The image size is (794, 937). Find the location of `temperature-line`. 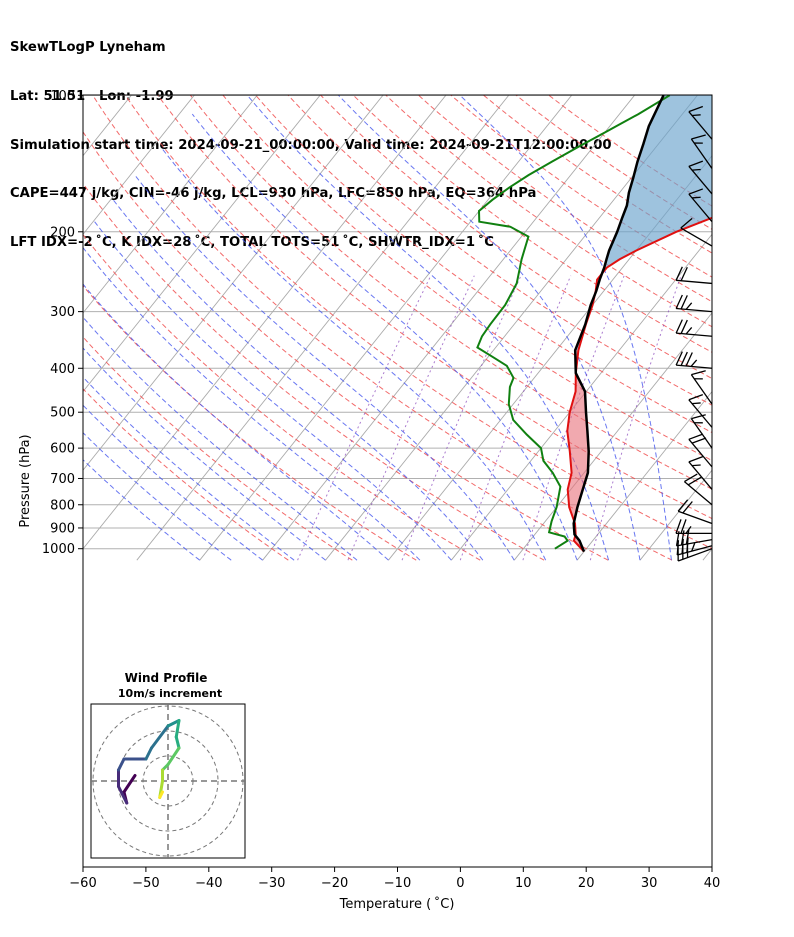

temperature-line is located at coordinates (639, 384).